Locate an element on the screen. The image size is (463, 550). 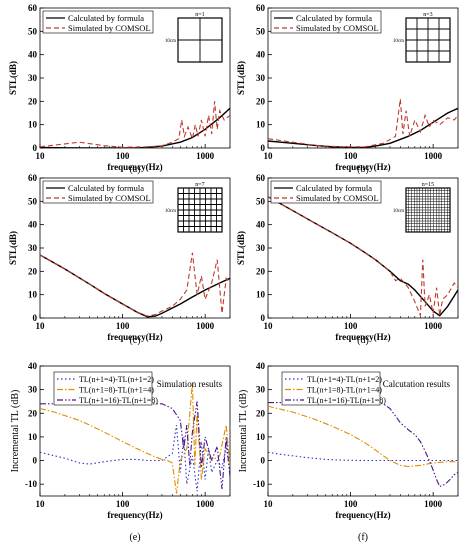
inset-n-label: n=1 is located at coordinates (199, 15).